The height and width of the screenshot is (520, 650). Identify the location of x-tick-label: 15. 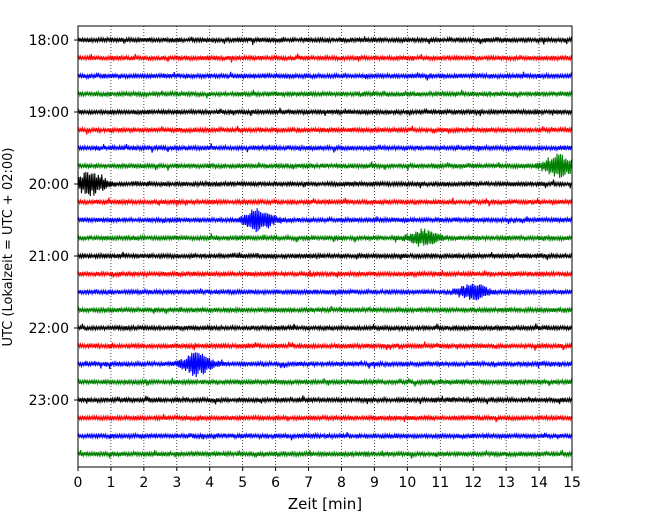
(572, 483).